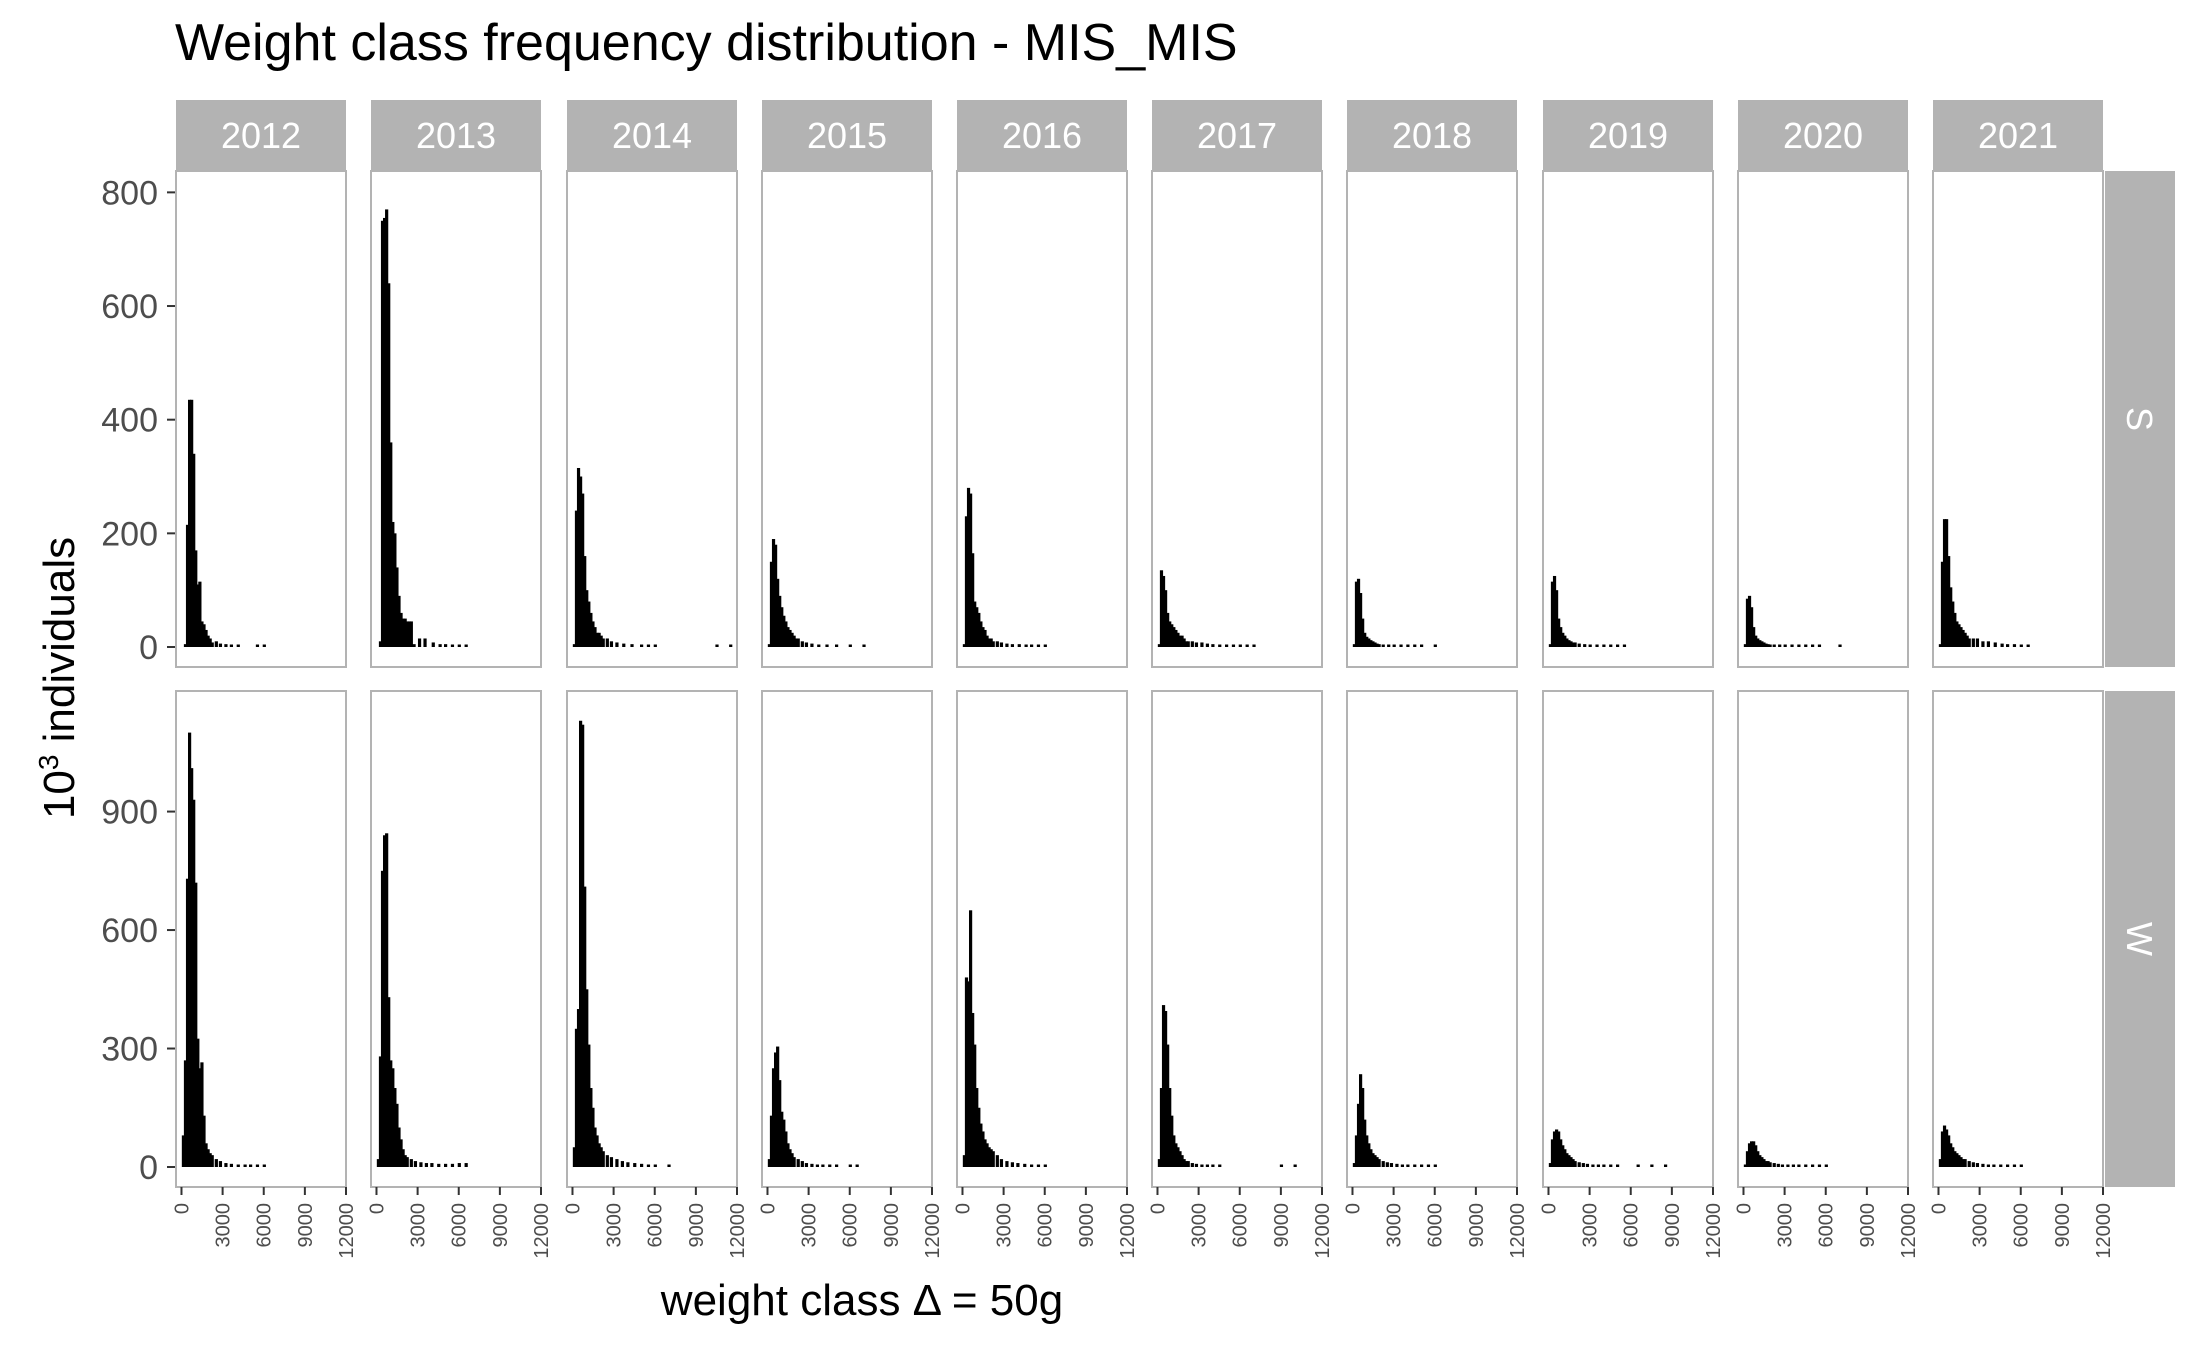 Image resolution: width=2187 pixels, height=1350 pixels. Describe the element at coordinates (2022, 1225) in the screenshot. I see `x-tick-label: 6000` at that location.